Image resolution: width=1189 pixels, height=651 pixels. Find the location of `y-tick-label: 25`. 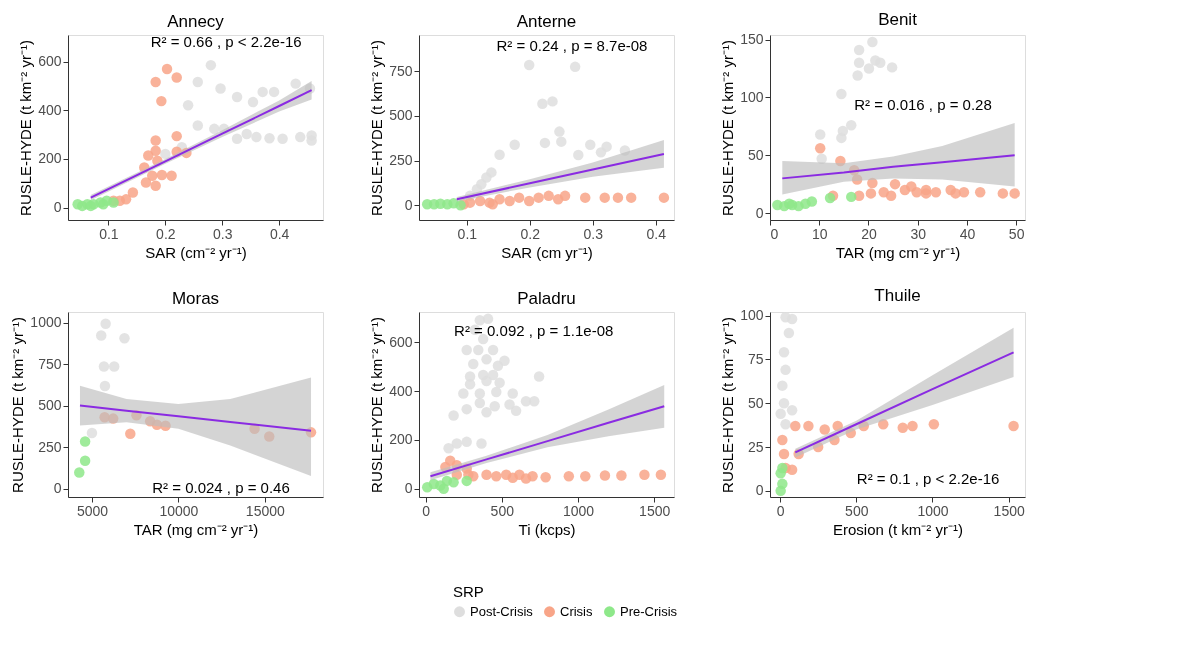

y-tick-label: 25 is located at coordinates (755, 446).